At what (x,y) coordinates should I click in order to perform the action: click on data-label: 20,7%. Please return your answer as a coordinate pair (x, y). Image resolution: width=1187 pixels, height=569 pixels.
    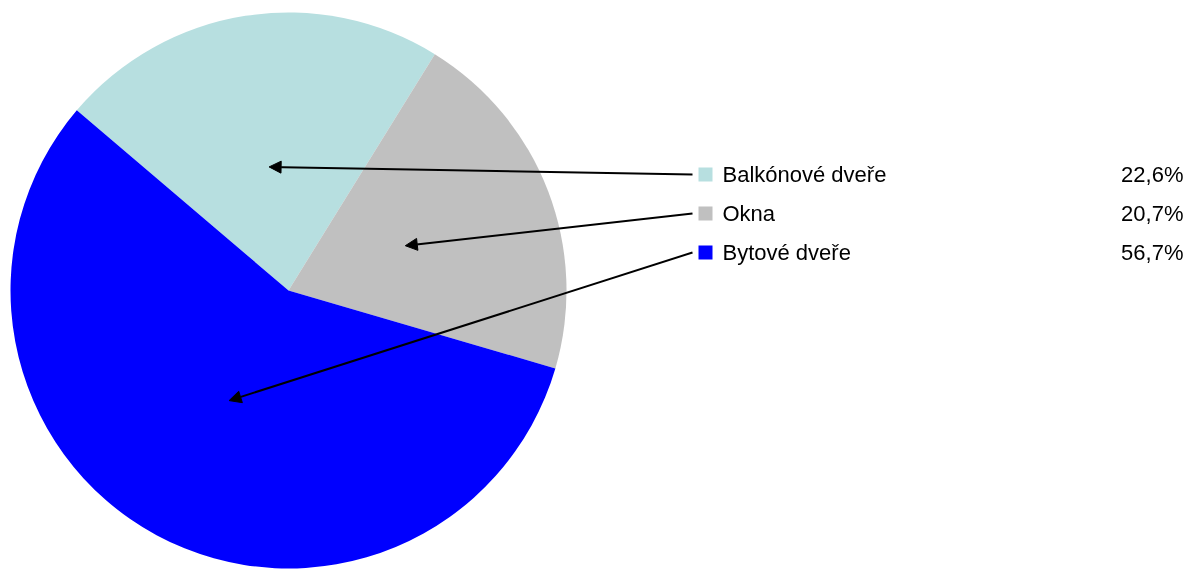
    Looking at the image, I should click on (1152, 213).